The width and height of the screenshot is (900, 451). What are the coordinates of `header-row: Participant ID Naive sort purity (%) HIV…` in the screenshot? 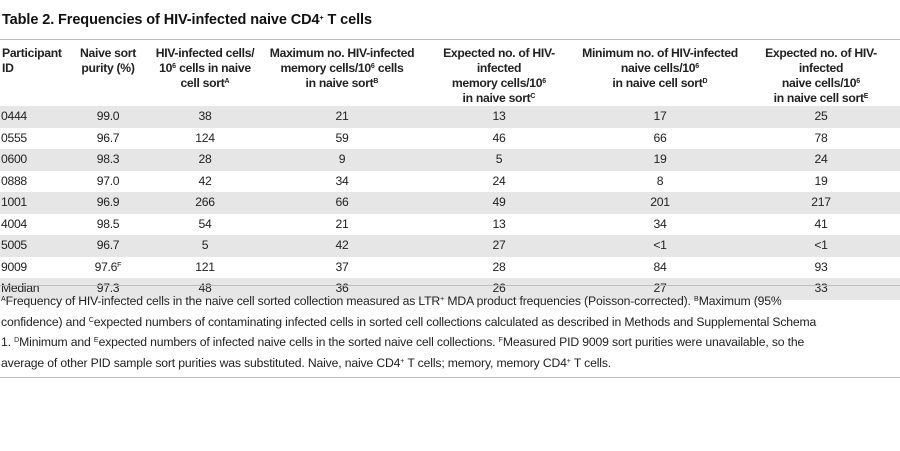 It's located at (450, 76).